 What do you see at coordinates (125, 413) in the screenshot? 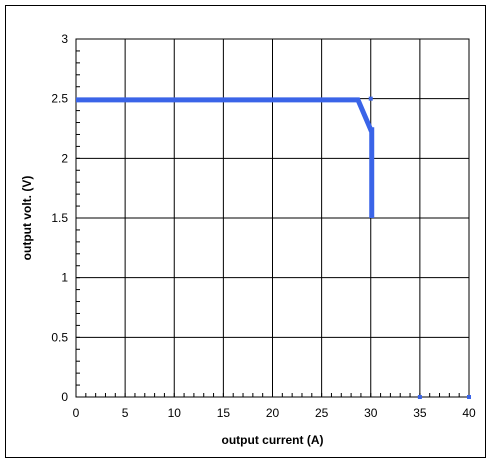
I see `x-tick-label: 5` at bounding box center [125, 413].